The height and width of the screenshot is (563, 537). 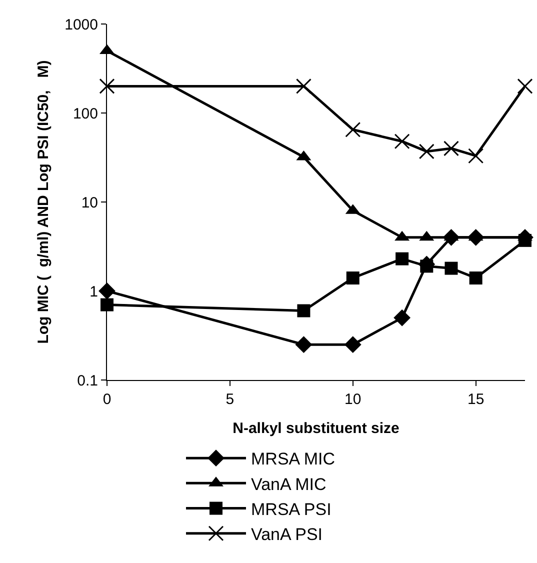 I want to click on y-tick-label: 1, so click(x=94, y=291).